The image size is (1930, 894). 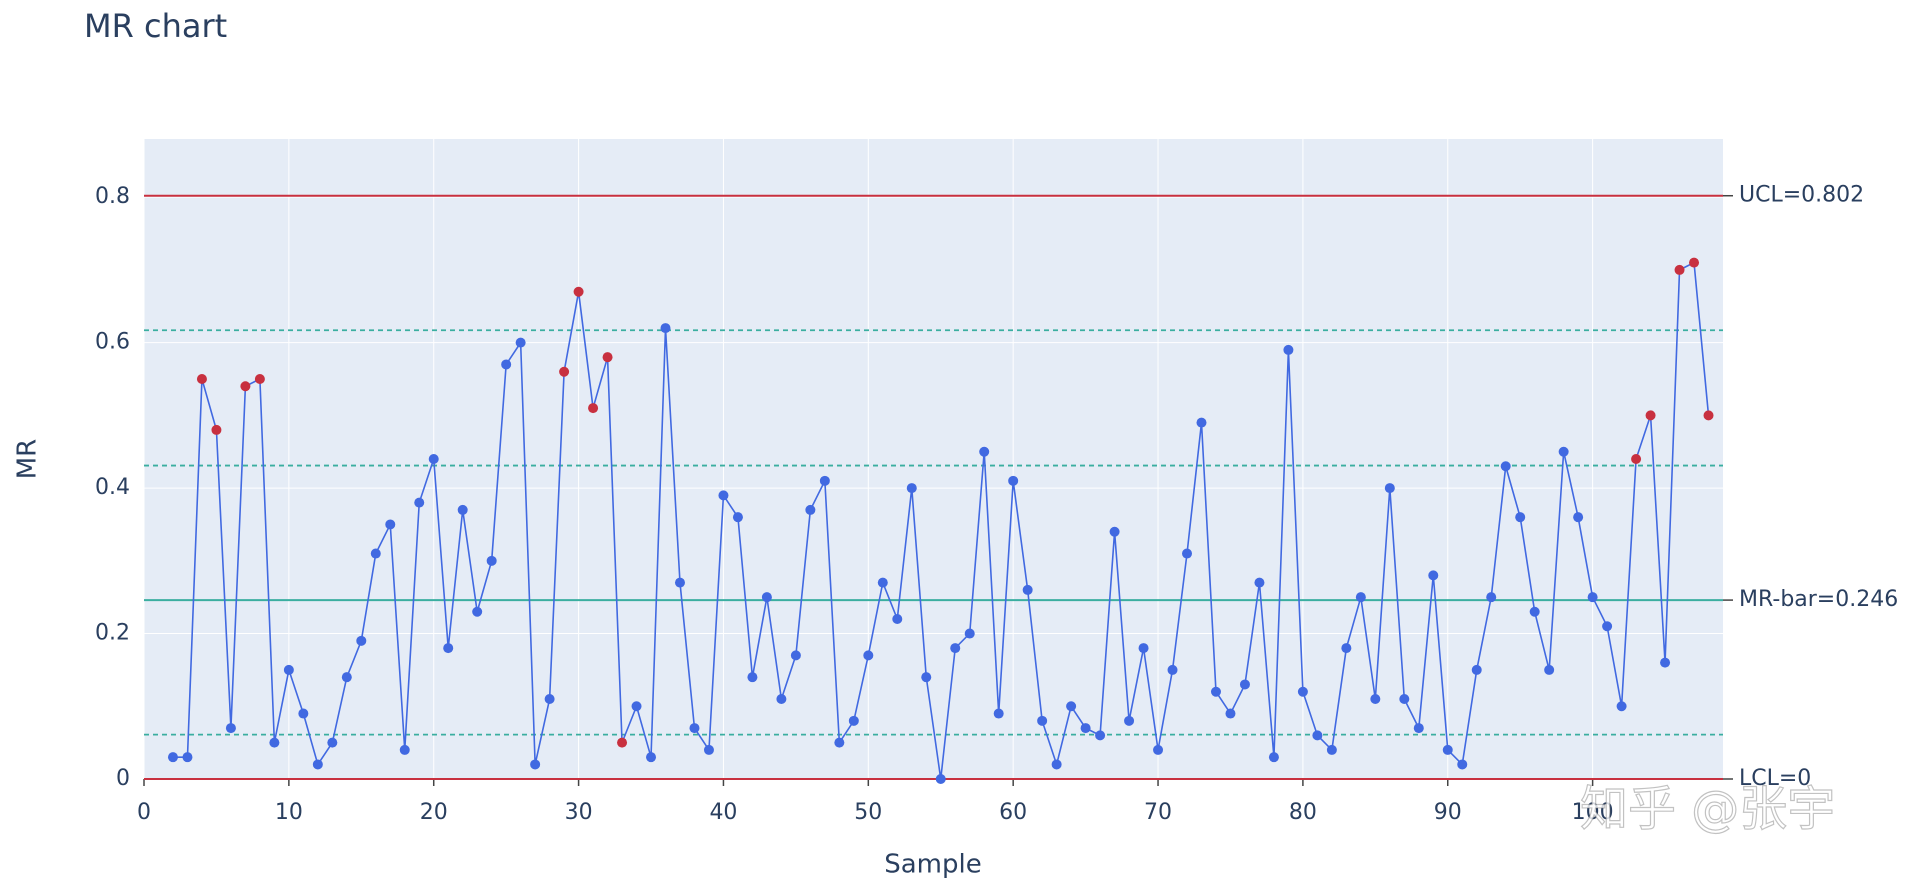 What do you see at coordinates (1818, 599) in the screenshot?
I see `control-label: MR-bar=0.246` at bounding box center [1818, 599].